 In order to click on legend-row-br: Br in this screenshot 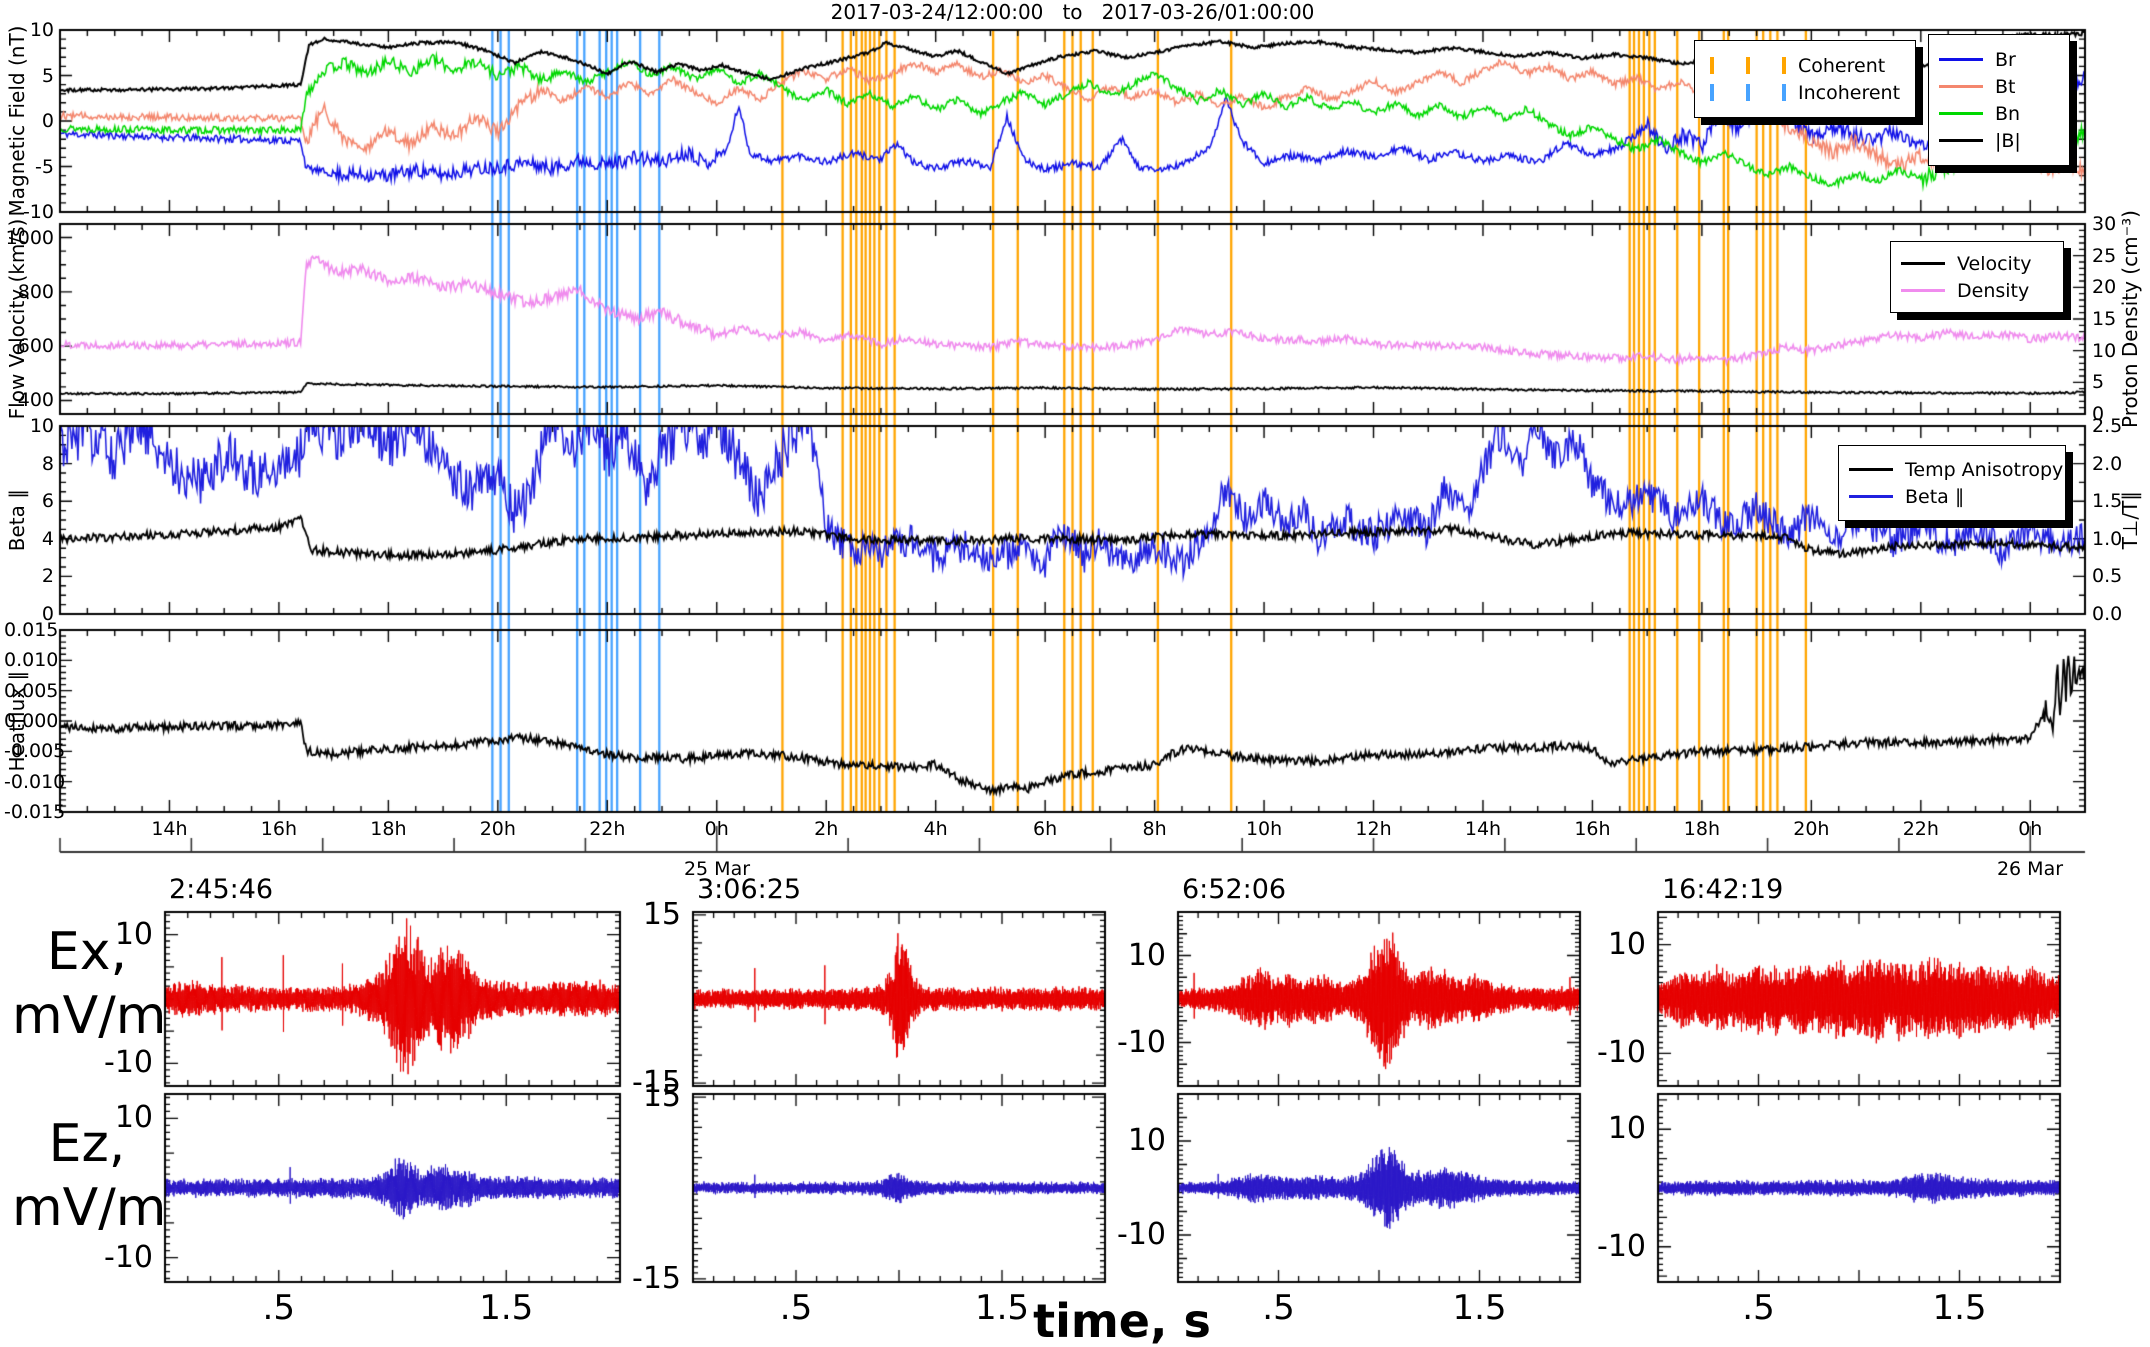, I will do `click(1999, 59)`.